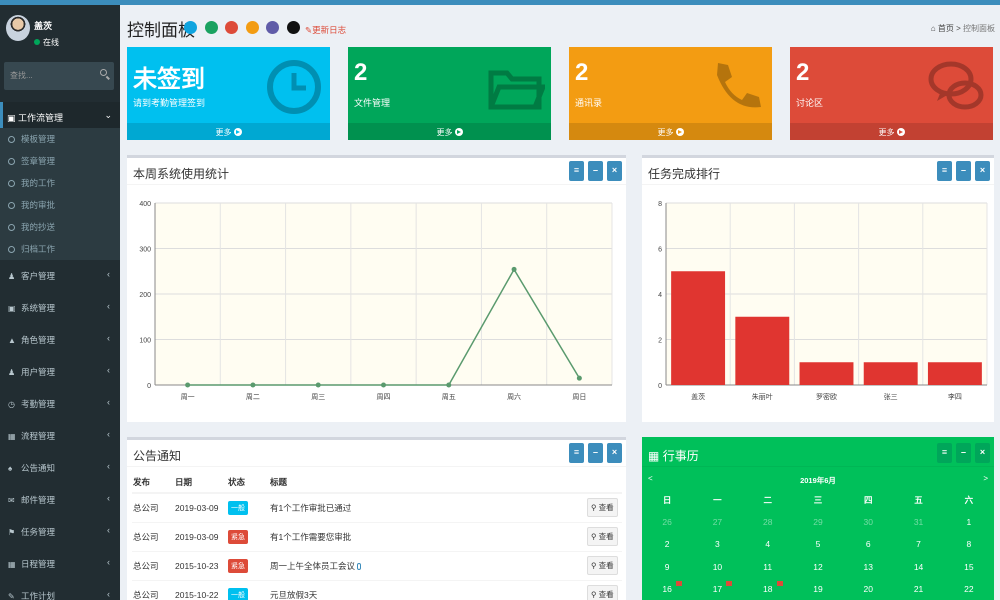  I want to click on calendar-day: 8, so click(969, 545).